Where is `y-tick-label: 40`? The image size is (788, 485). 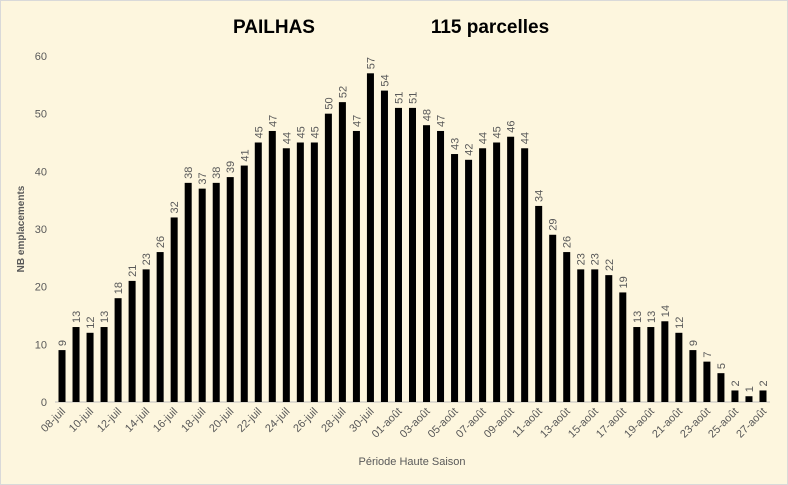 y-tick-label: 40 is located at coordinates (41, 172).